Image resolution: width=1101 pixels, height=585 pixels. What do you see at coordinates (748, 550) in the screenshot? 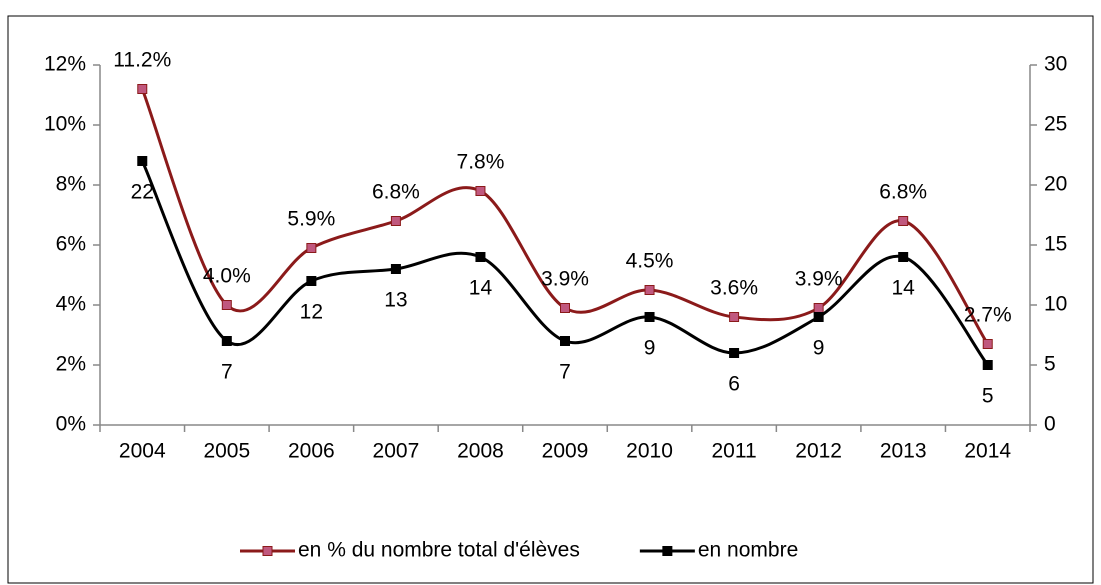
I see `legend-label: en nombre` at bounding box center [748, 550].